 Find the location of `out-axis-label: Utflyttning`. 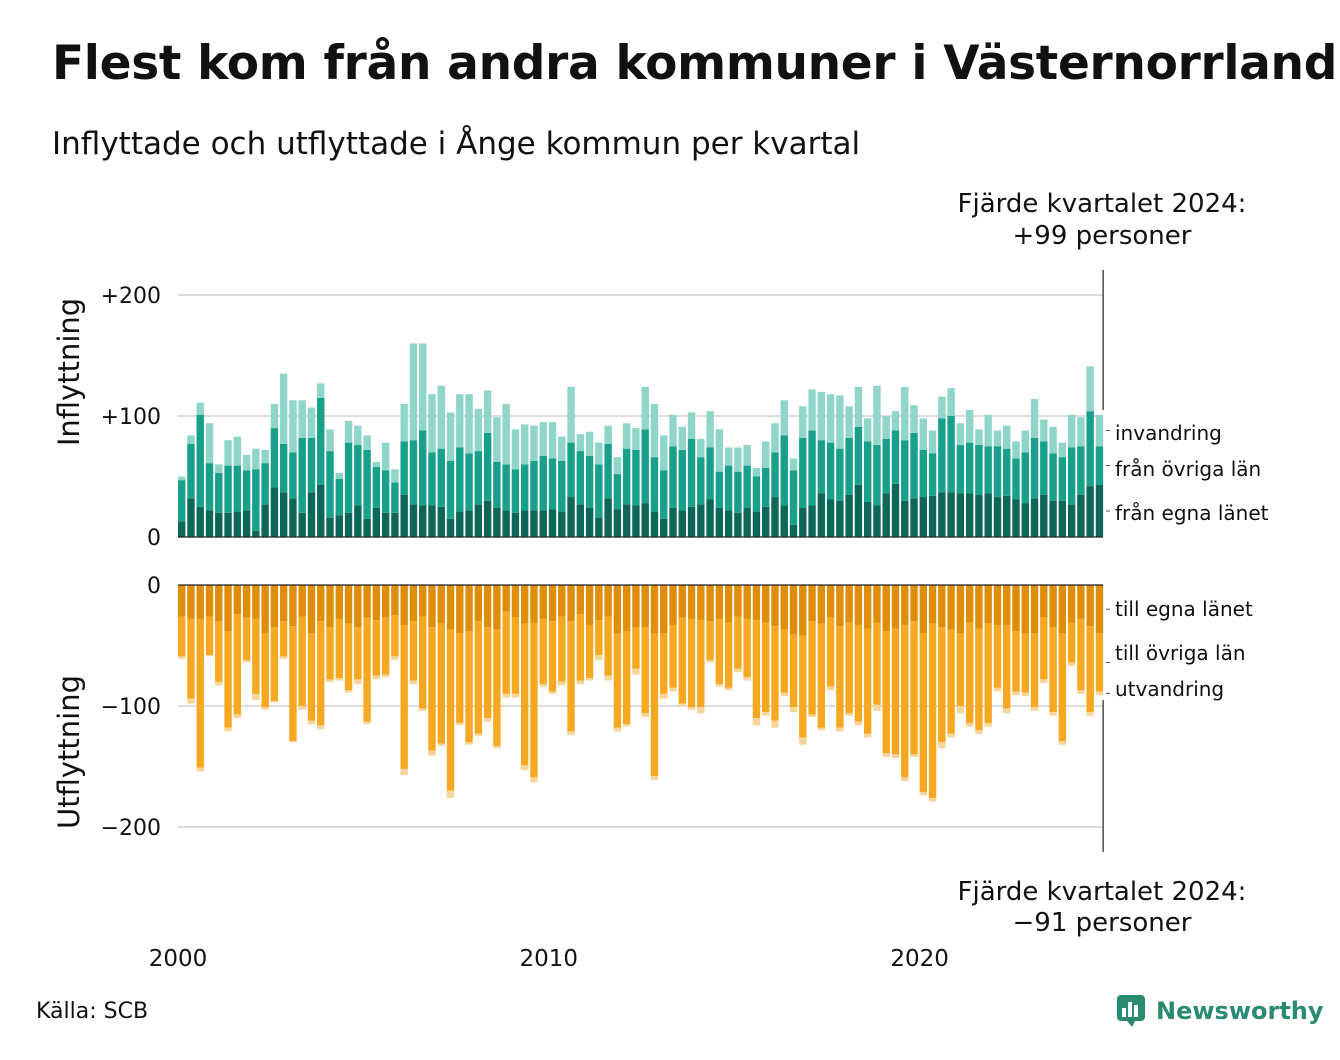

out-axis-label: Utflyttning is located at coordinates (69, 752).